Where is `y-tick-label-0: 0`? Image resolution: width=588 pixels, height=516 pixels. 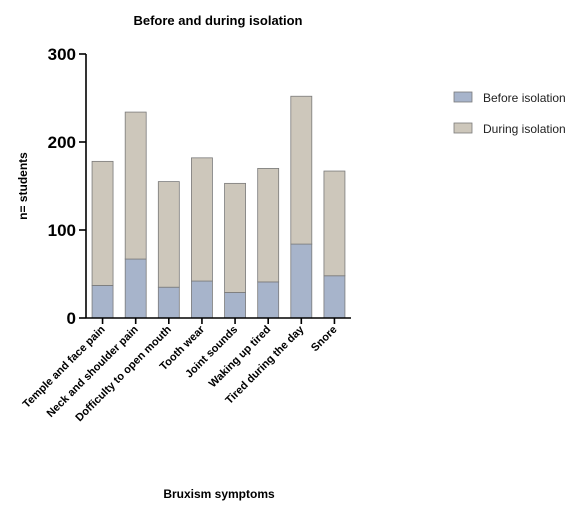
y-tick-label-0: 0 is located at coordinates (71, 318).